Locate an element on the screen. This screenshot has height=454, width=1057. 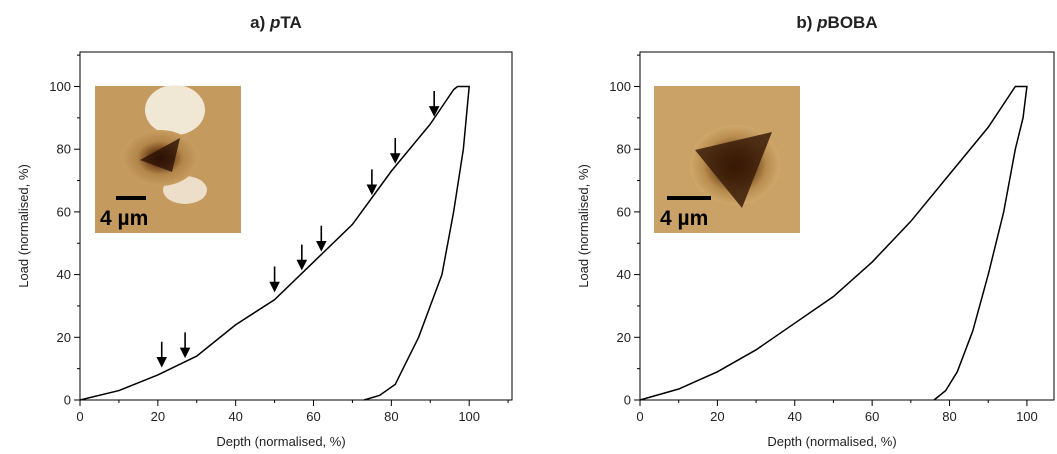
inset-b: 4 µm is located at coordinates (727, 159).